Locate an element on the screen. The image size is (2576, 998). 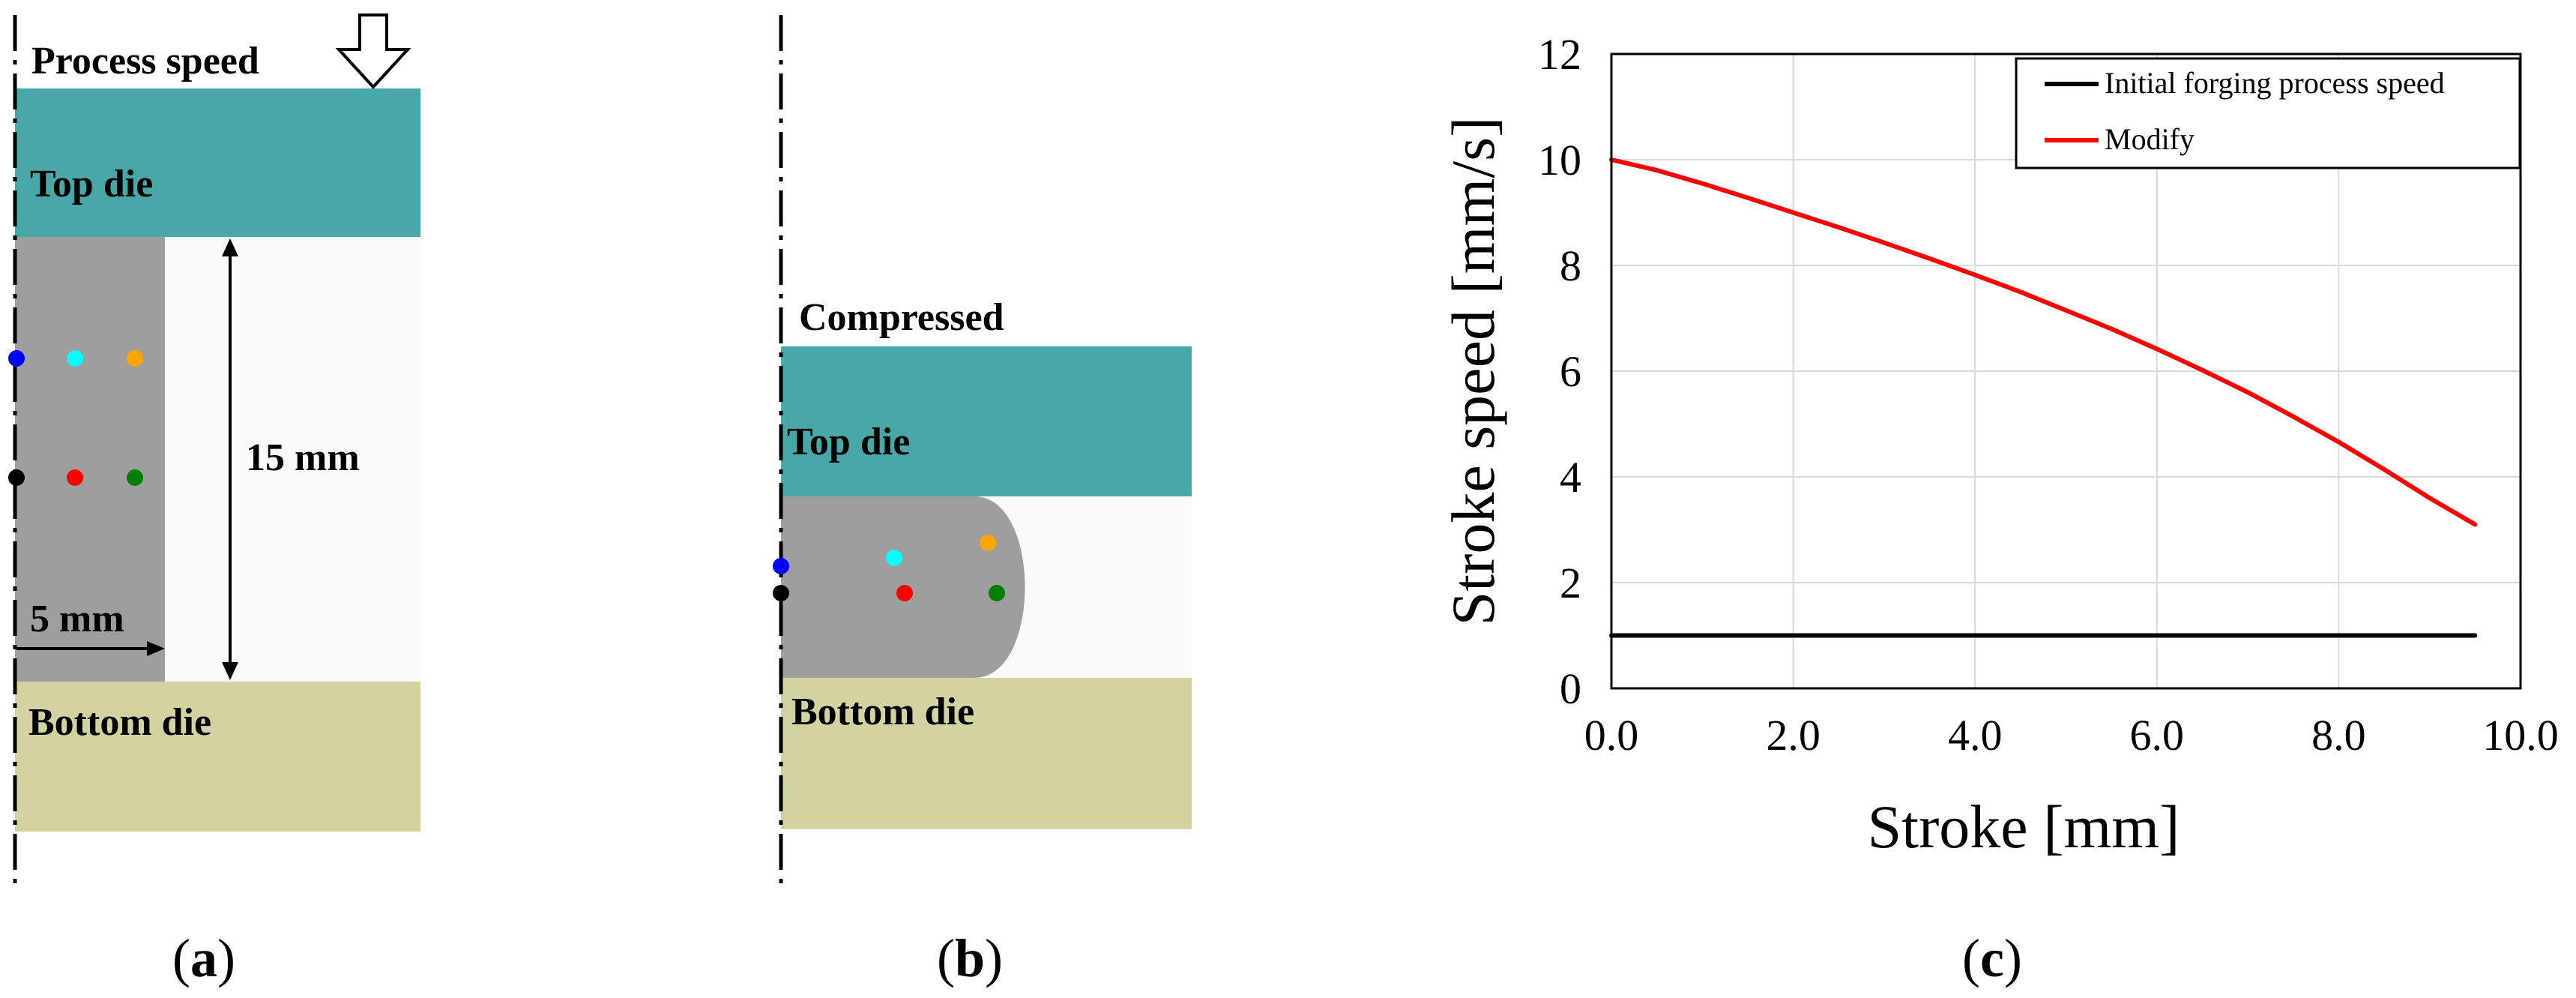
legend-box is located at coordinates (2268, 113).